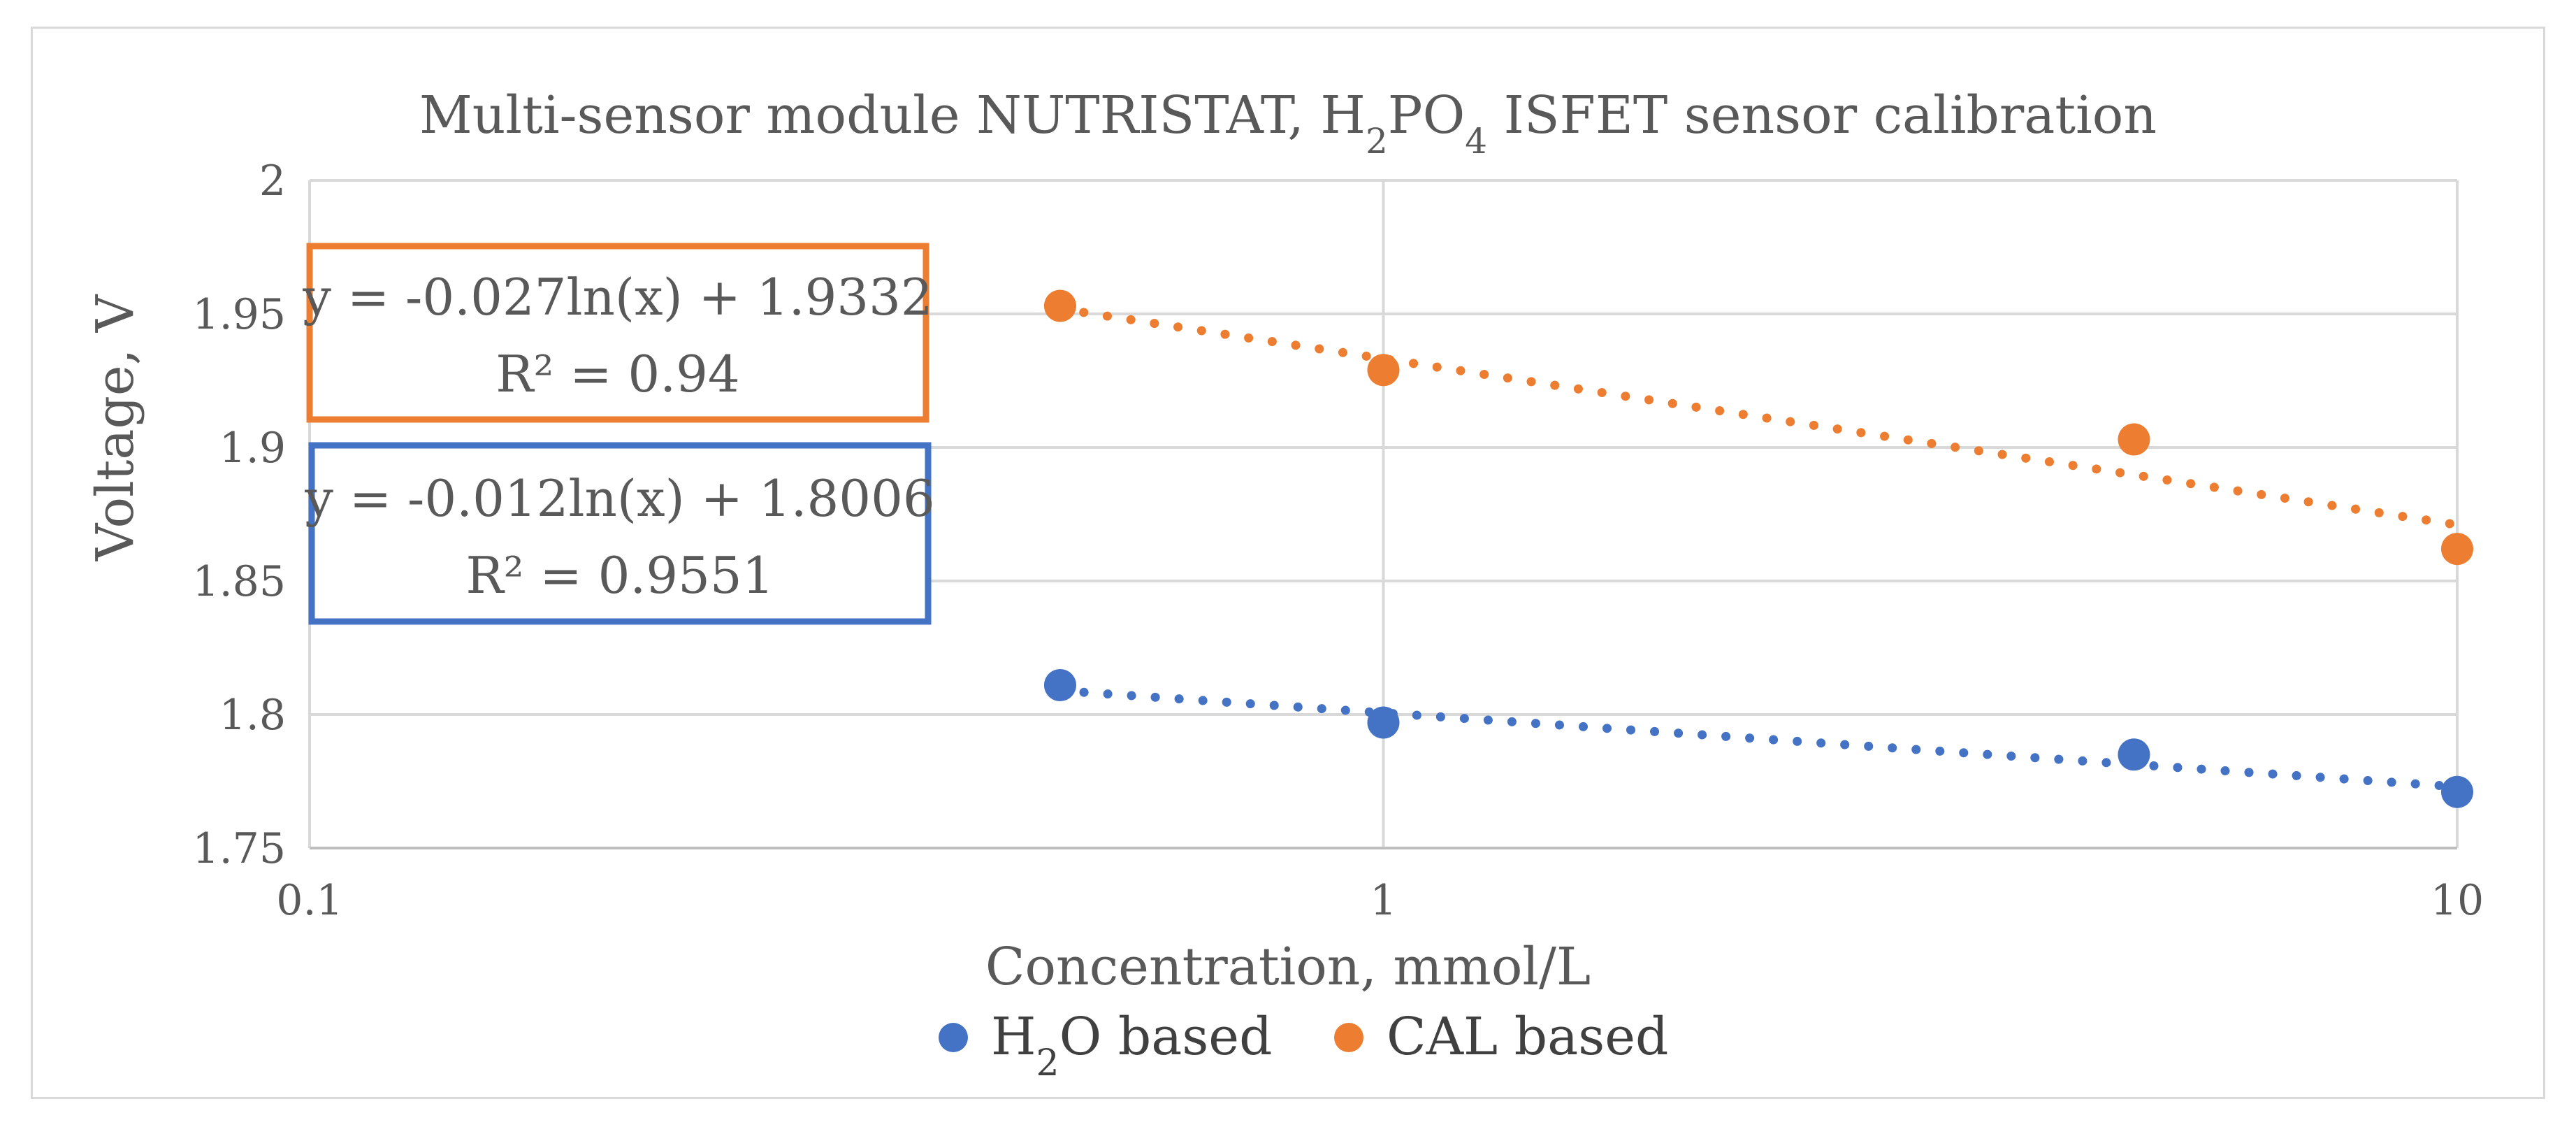 The width and height of the screenshot is (2576, 1127). What do you see at coordinates (239, 314) in the screenshot?
I see `y-tick-label: 1.95` at bounding box center [239, 314].